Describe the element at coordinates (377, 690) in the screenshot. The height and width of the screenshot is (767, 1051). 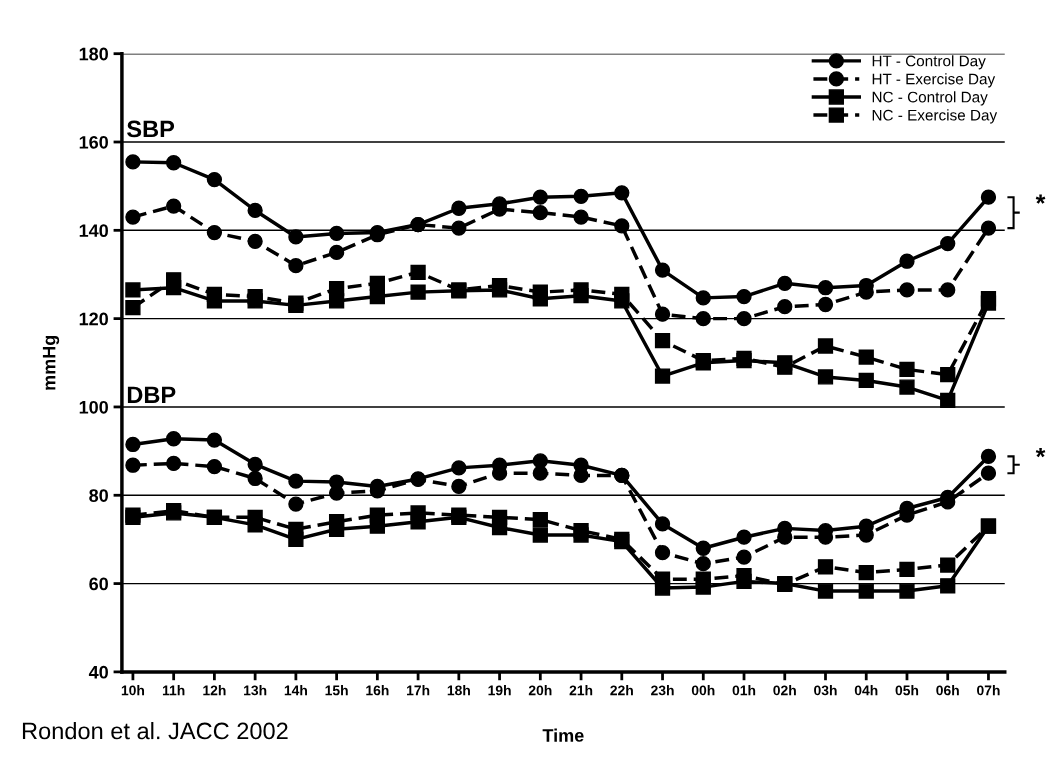
I see `x-tick-label: 16h` at that location.